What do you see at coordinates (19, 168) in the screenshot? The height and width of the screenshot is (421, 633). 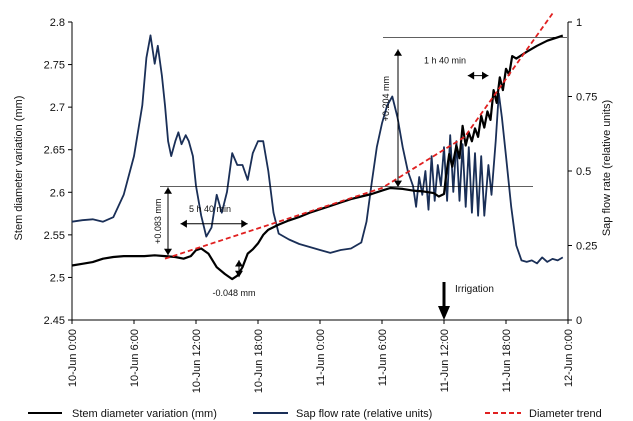 I see `y-axis-left-label: Stem diameter variation (mm)` at bounding box center [19, 168].